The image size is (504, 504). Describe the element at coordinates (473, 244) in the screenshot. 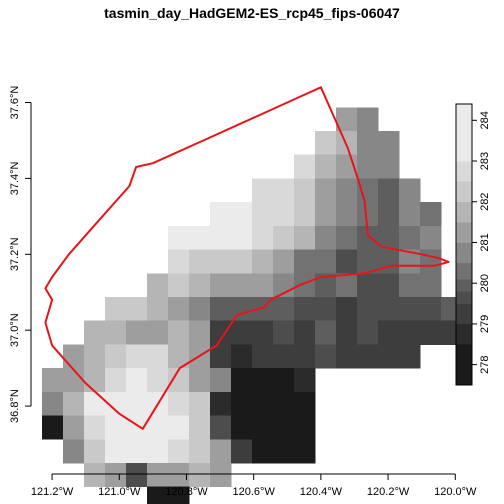

I see `colorbar-legend: 278 279 280 281 282 283 284` at that location.